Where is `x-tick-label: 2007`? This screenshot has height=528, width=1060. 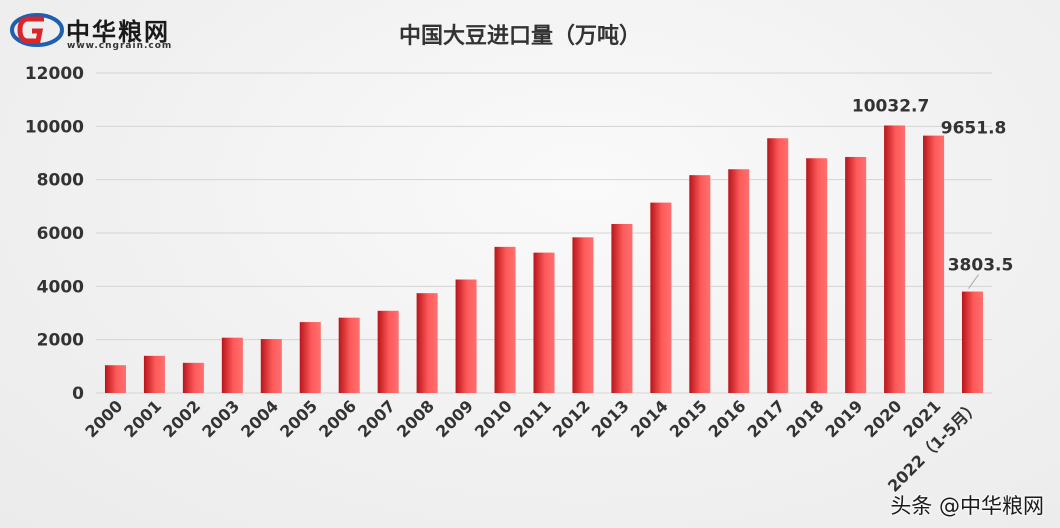 x-tick-label: 2007 is located at coordinates (376, 418).